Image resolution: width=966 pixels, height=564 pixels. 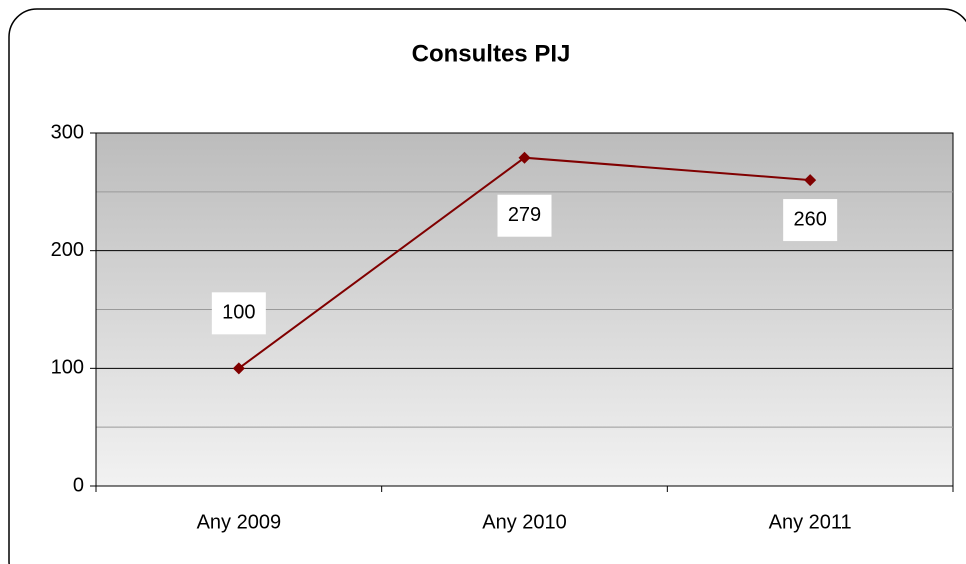 What do you see at coordinates (524, 522) in the screenshot?
I see `x-tick-label: Any 2010` at bounding box center [524, 522].